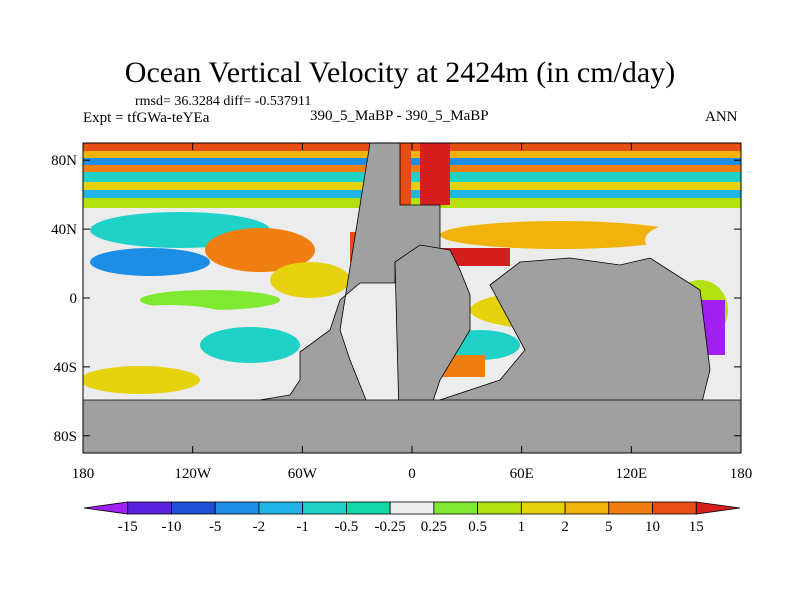 The image size is (800, 600). I want to click on experiment-label: Expt = tfGWa-teYEa, so click(146, 118).